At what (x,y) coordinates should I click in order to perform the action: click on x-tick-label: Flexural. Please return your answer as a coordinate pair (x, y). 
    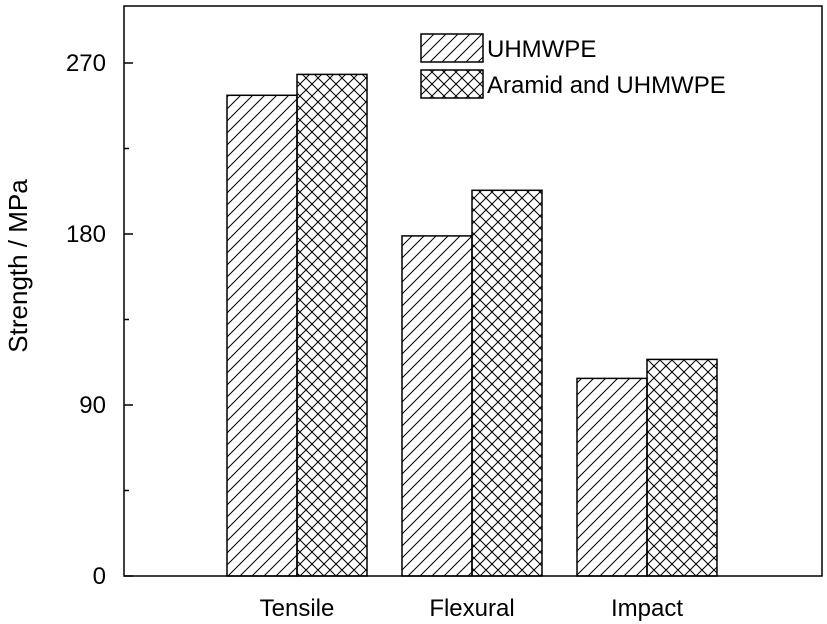
    Looking at the image, I should click on (471, 608).